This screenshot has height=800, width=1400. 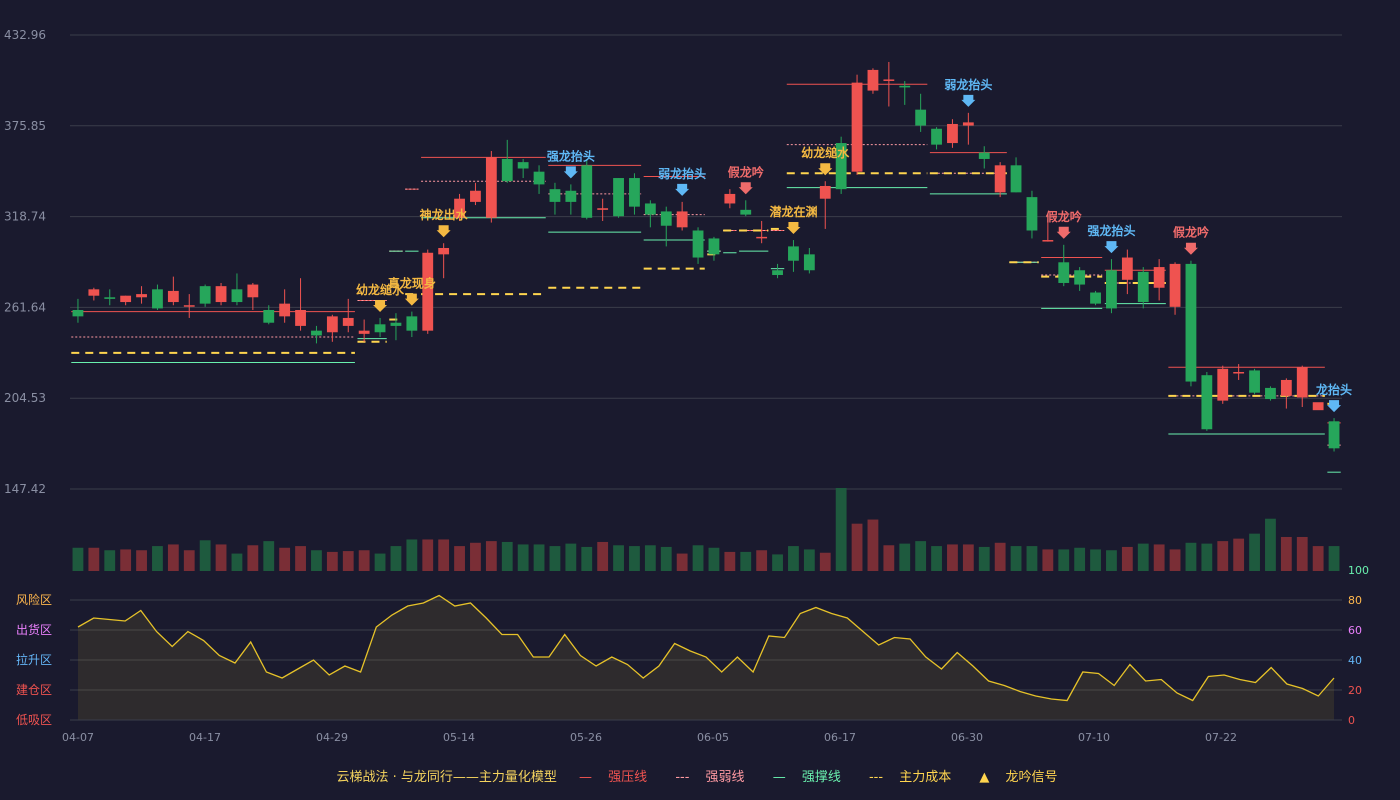 I want to click on price-tick-label: 432.96, so click(x=25, y=35).